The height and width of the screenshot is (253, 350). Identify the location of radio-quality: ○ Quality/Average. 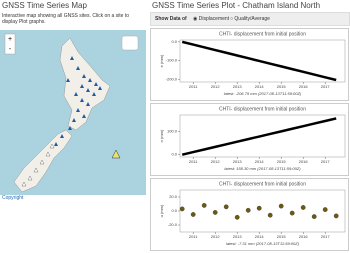
(250, 19).